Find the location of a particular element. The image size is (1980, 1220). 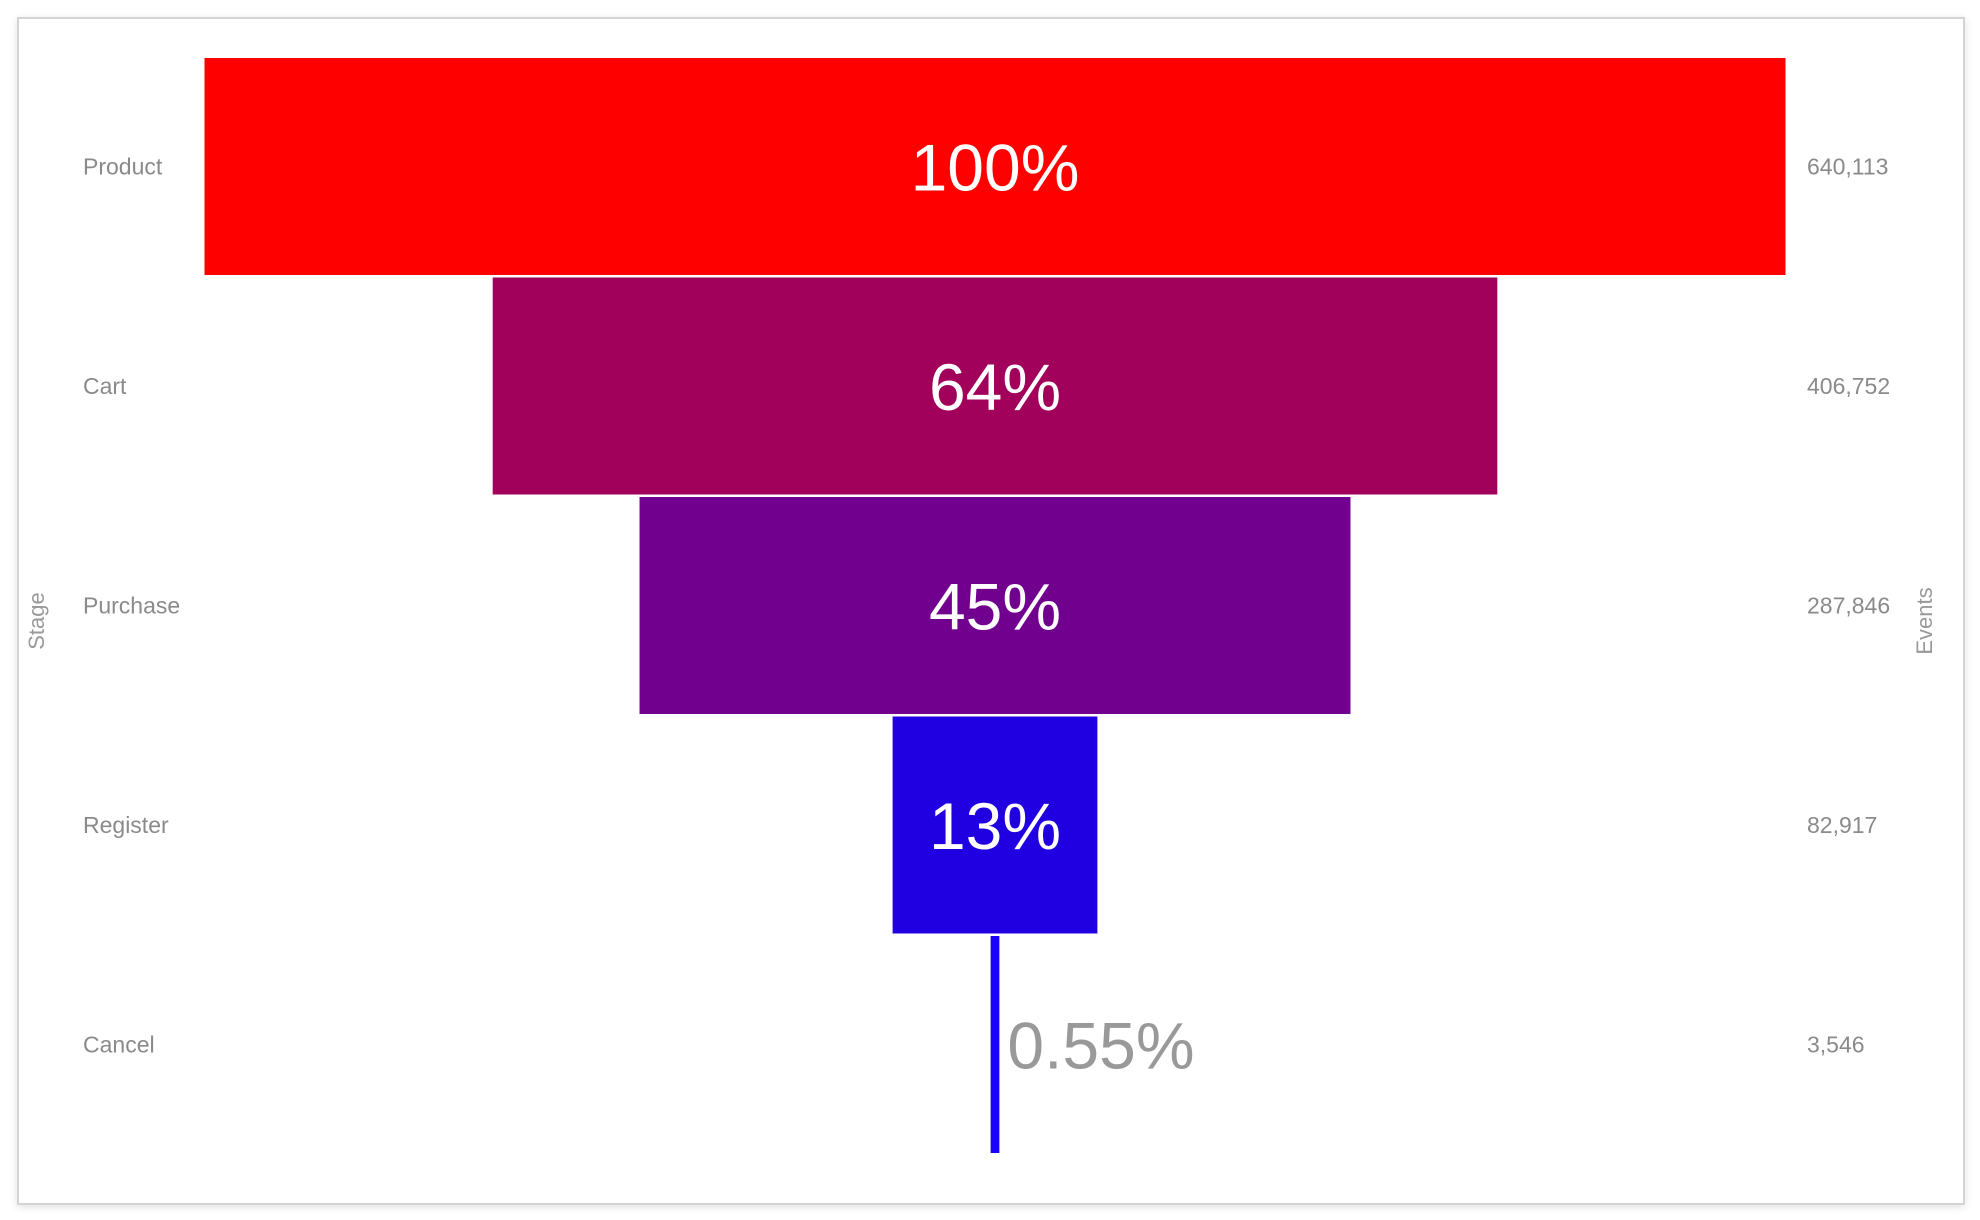

stage-label: Register is located at coordinates (126, 825).